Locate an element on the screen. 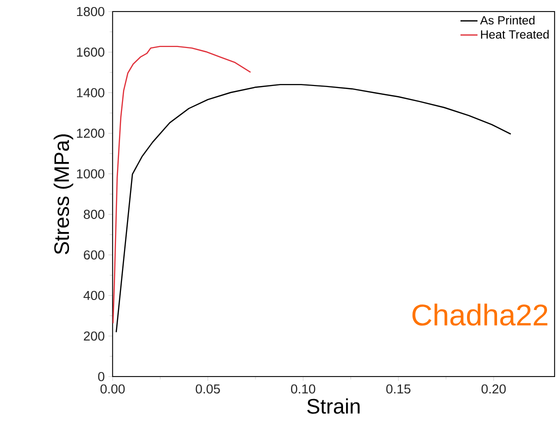  y-tick-label: 1400 is located at coordinates (90, 93).